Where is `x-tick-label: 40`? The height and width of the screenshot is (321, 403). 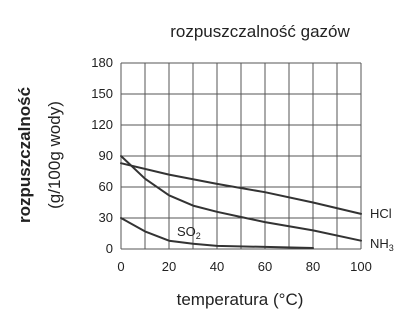 x-tick-label: 40 is located at coordinates (217, 266).